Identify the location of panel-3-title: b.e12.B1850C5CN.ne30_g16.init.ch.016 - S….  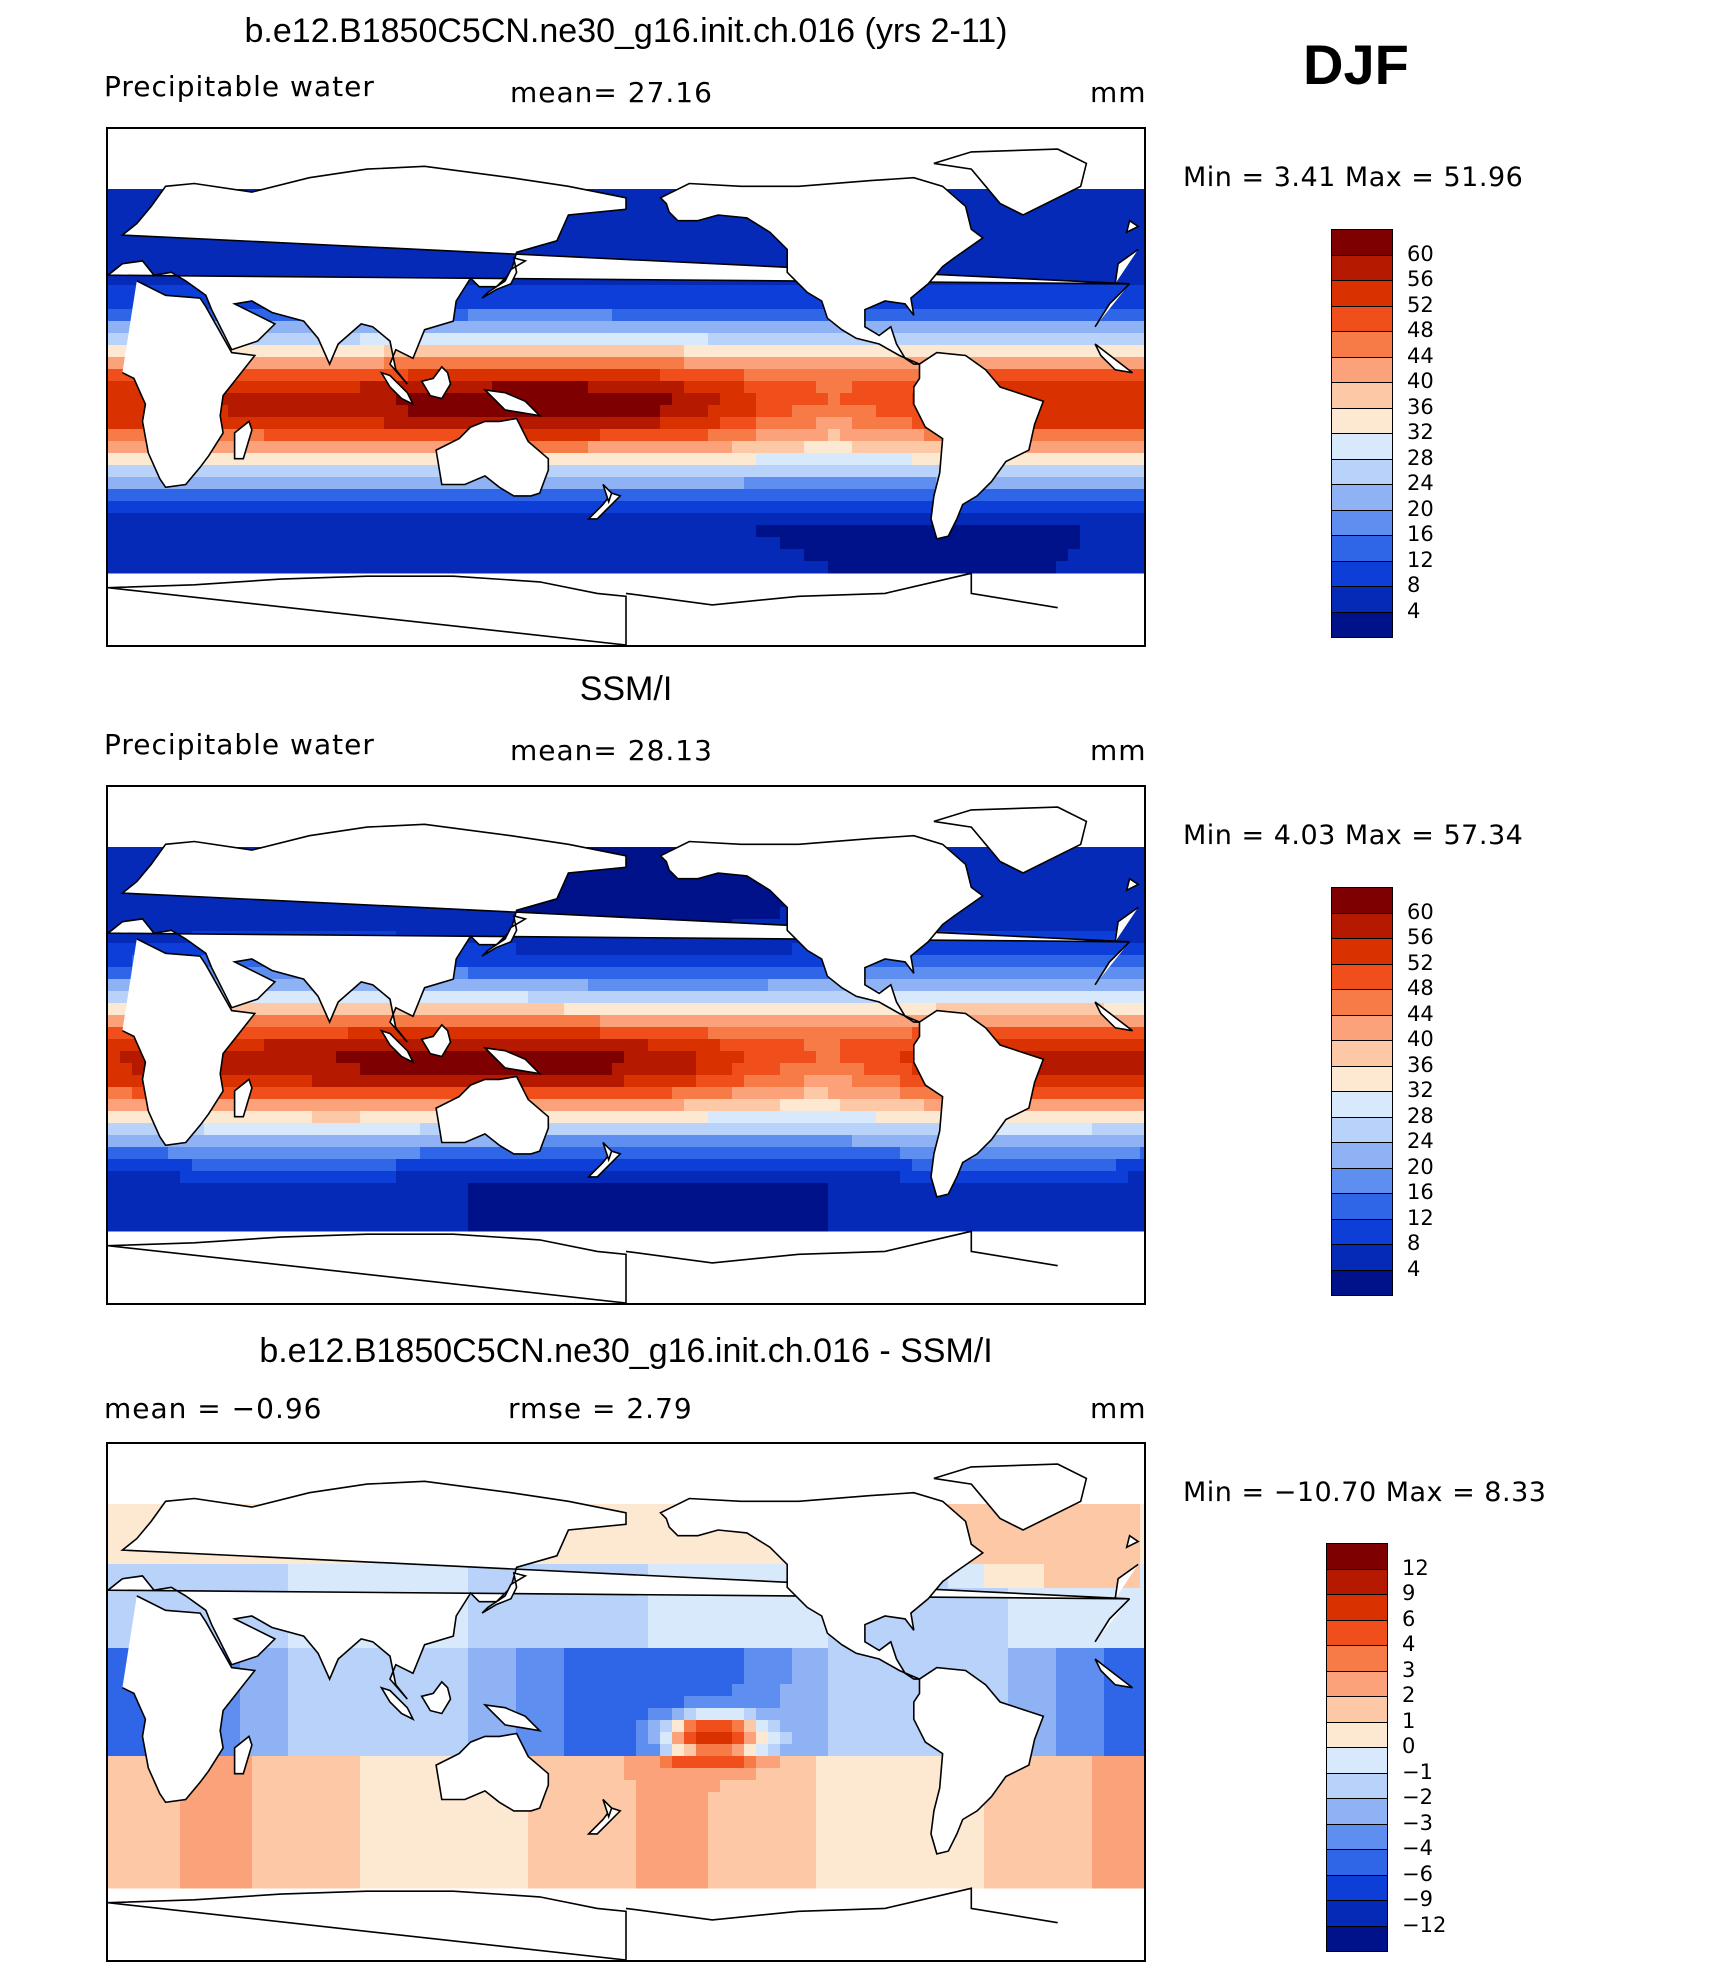
(626, 1351).